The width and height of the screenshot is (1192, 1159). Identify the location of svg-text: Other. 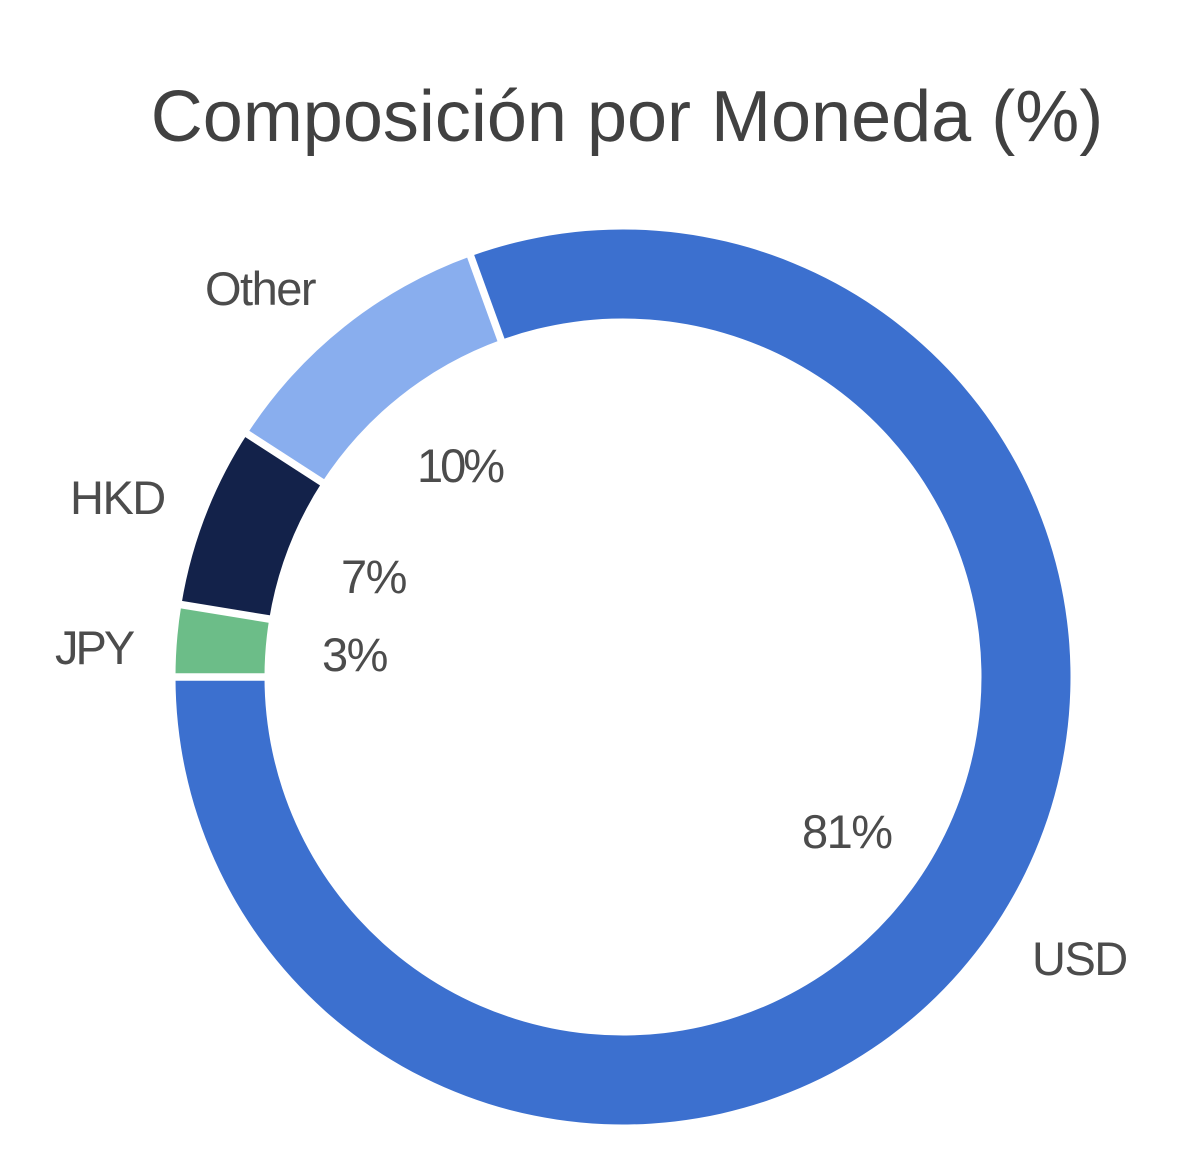
(260, 288).